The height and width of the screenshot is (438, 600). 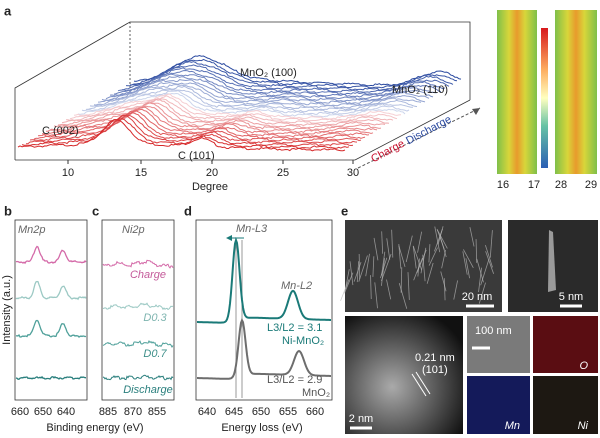 I want to click on scale-bar-label: 5 nm, so click(x=571, y=297).